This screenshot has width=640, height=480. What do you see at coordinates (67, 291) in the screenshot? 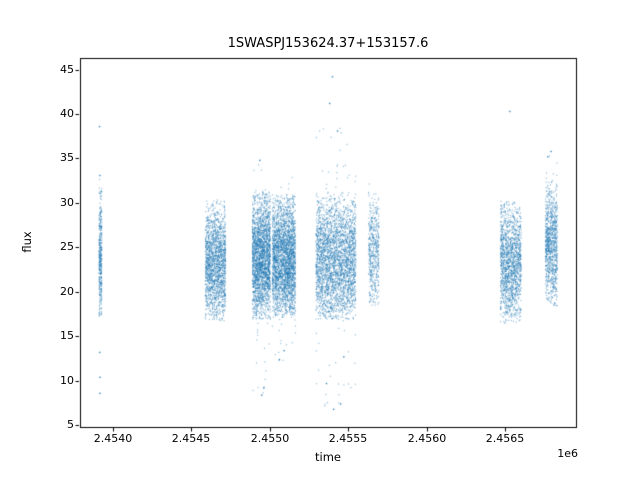
I see `y-tick-label: 20` at bounding box center [67, 291].